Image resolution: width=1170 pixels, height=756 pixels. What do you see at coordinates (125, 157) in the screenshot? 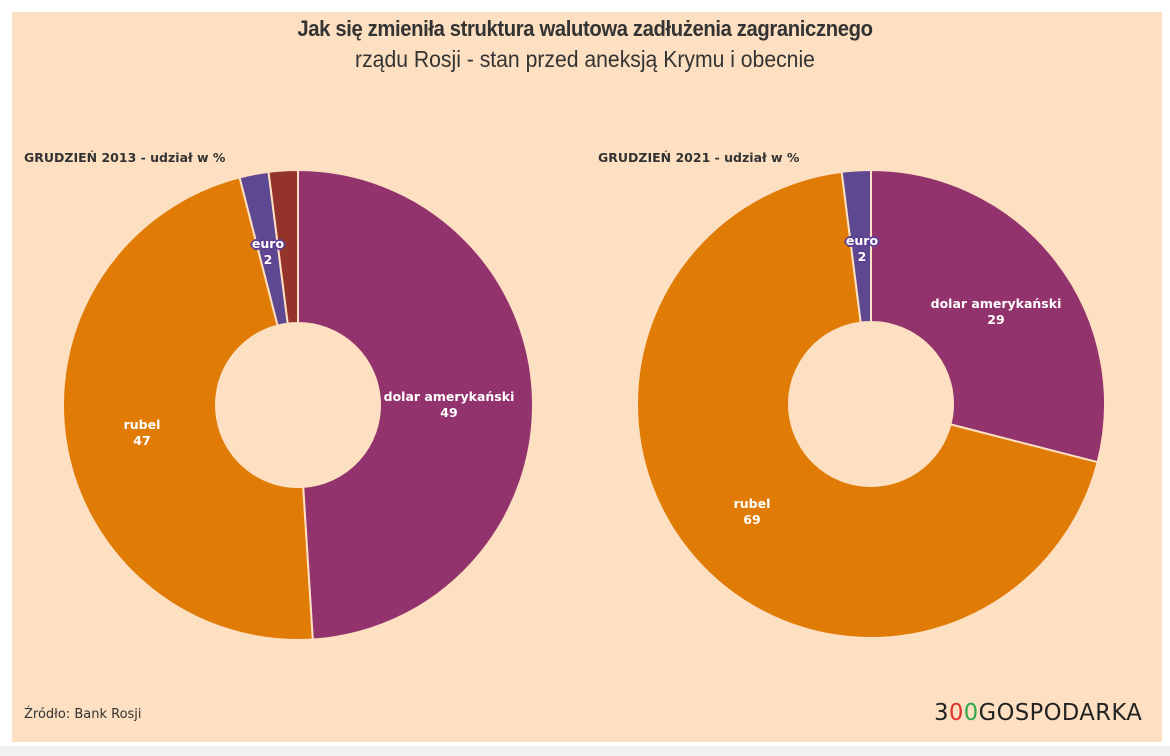
I see `left-chart-label: GRUDZIEŃ 2013 - udział w %` at bounding box center [125, 157].